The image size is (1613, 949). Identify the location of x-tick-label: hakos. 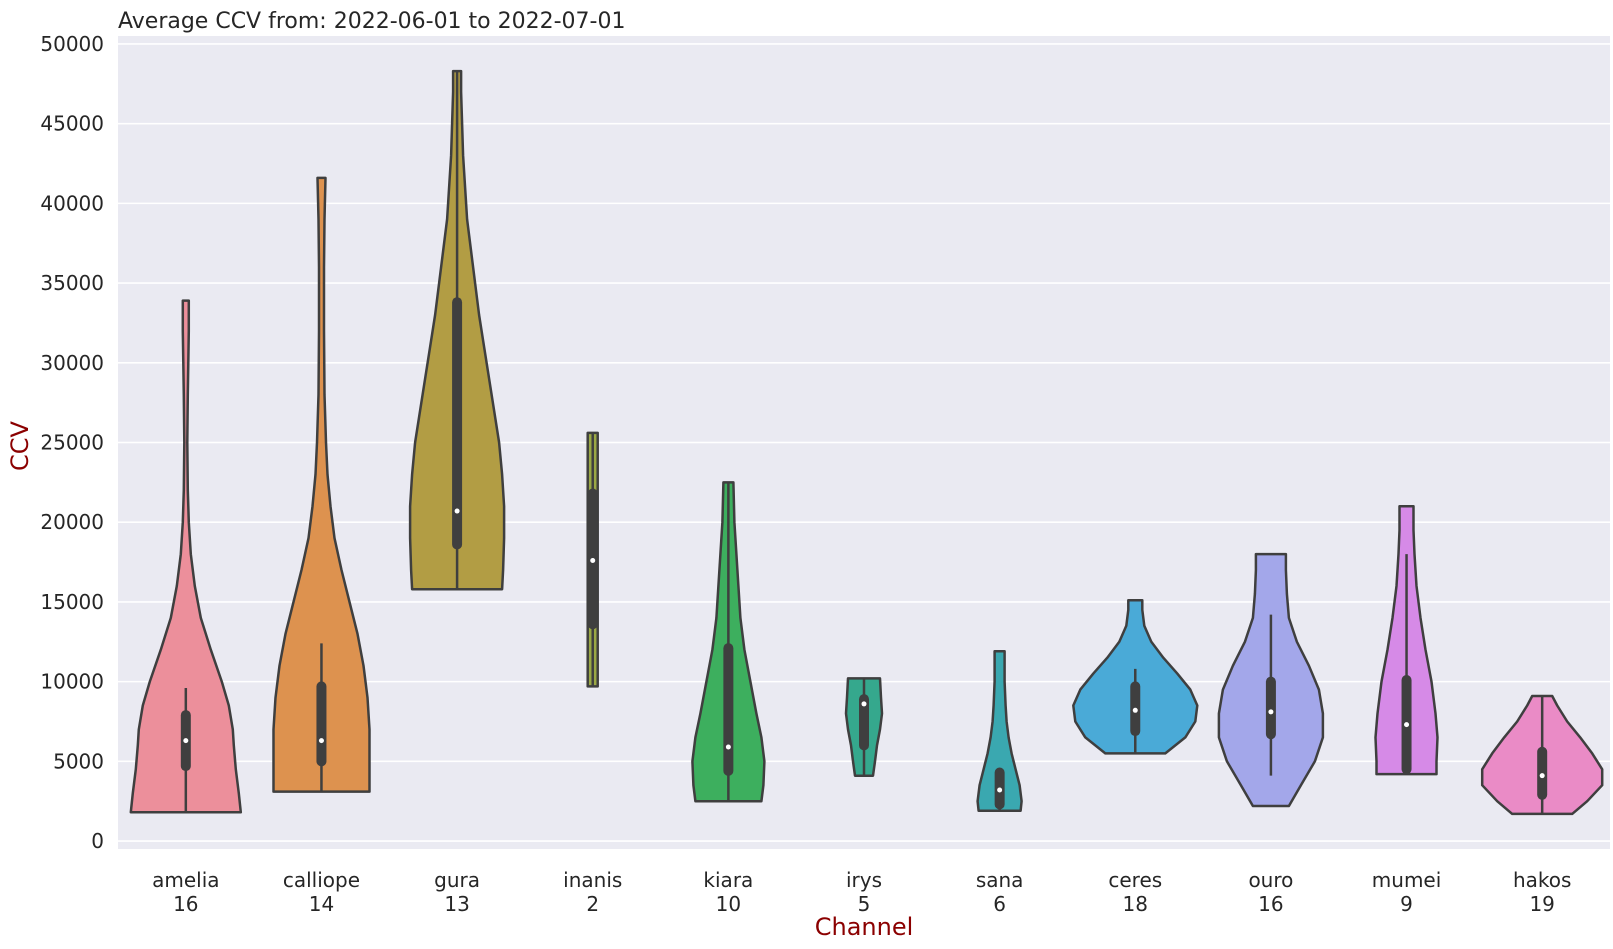
(1542, 880).